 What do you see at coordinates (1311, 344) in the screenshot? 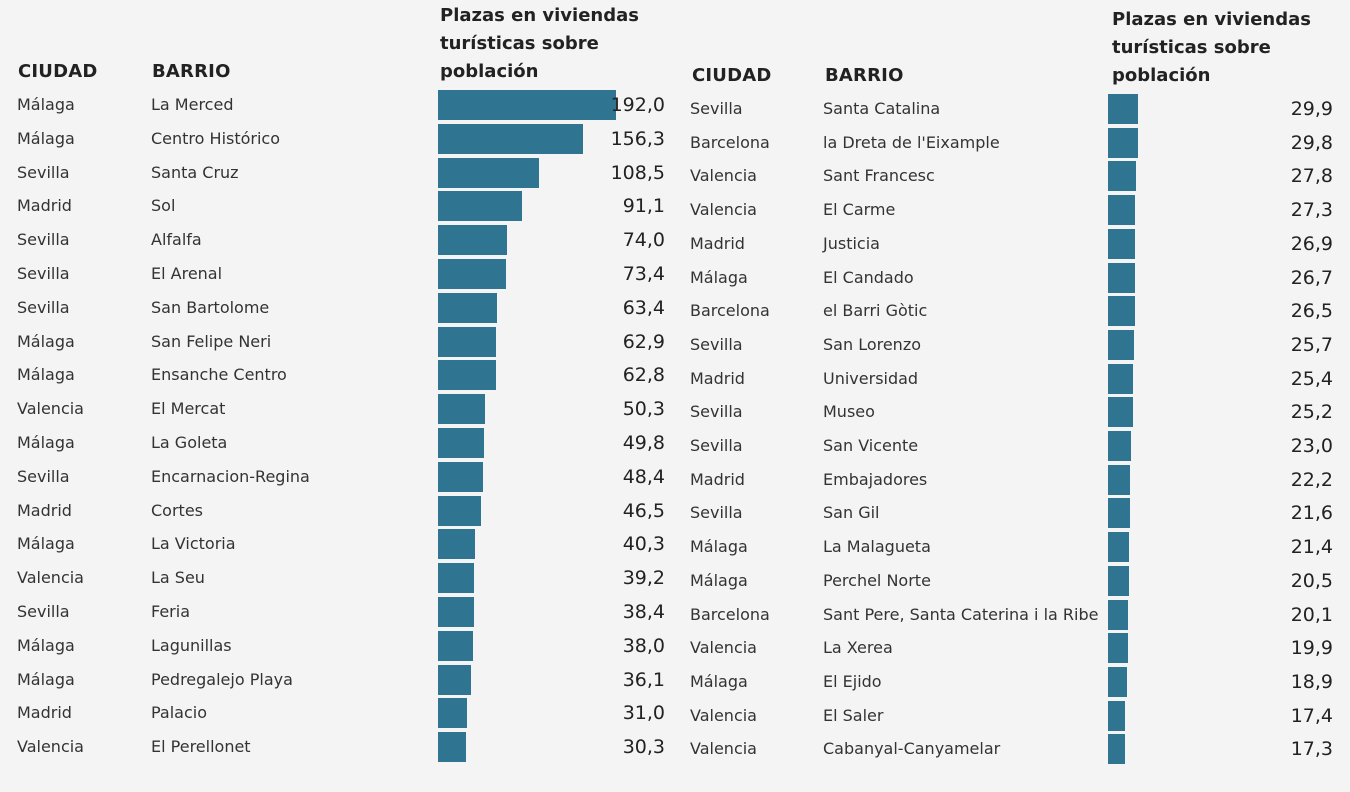
I see `value-label: 25,7` at bounding box center [1311, 344].